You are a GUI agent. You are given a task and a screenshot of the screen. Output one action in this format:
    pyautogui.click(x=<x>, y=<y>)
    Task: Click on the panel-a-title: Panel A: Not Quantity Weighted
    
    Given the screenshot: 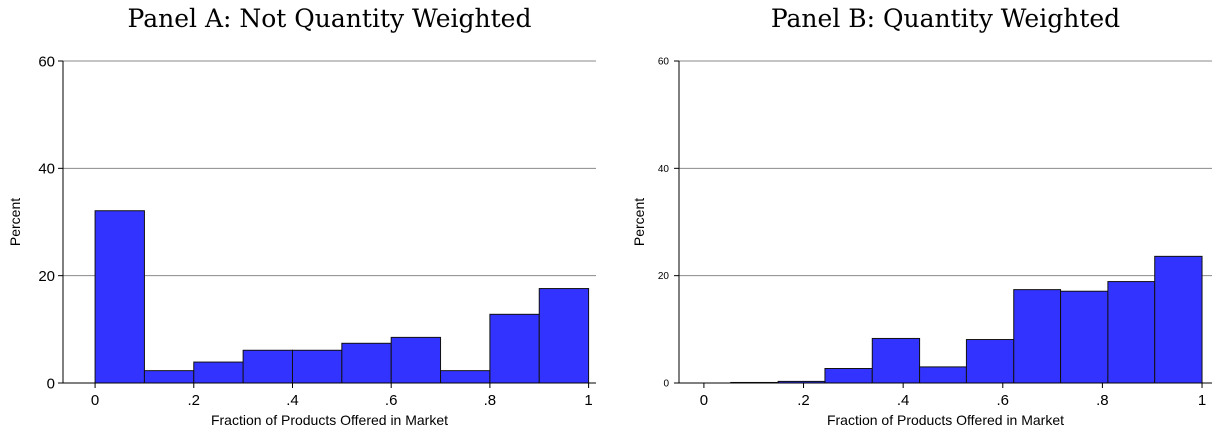 What is the action you would take?
    pyautogui.click(x=329, y=18)
    